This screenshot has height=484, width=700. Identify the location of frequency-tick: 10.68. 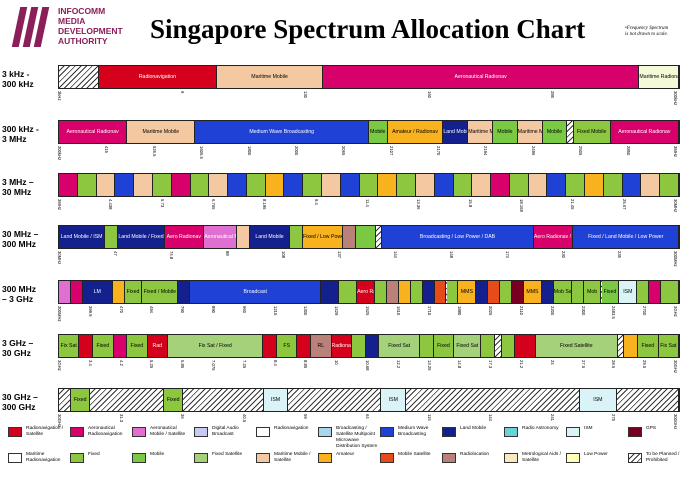
(367, 365).